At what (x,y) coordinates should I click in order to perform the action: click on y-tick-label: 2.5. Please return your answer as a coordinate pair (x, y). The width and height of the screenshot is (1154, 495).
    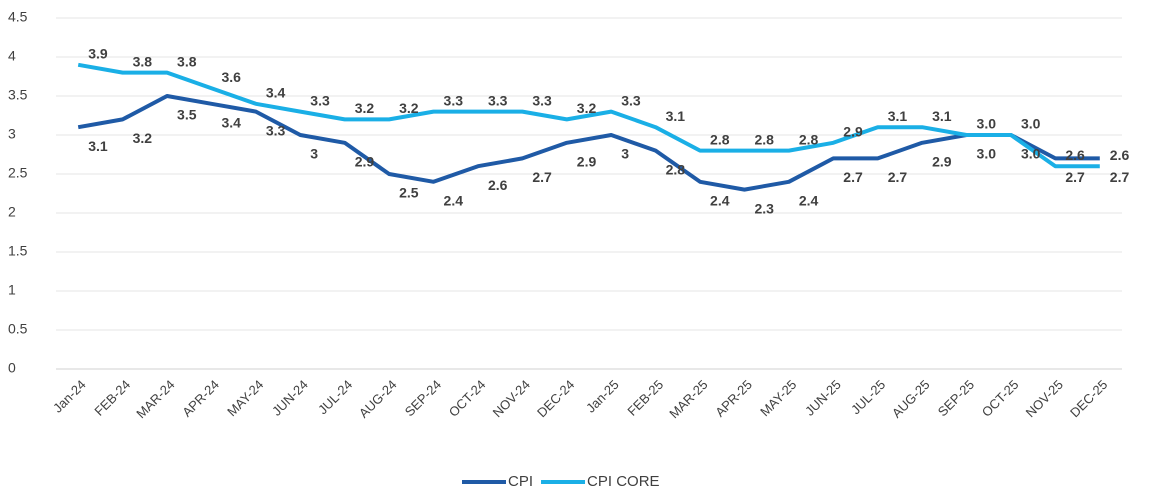
    Looking at the image, I should click on (18, 173).